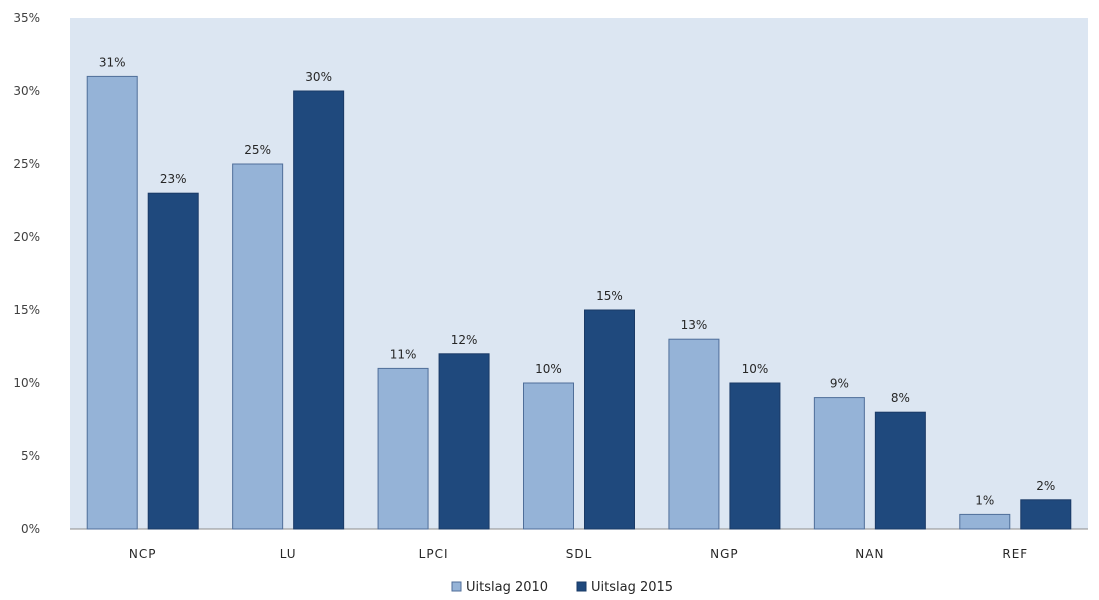  Describe the element at coordinates (318, 77) in the screenshot. I see `data-label: 30%` at that location.